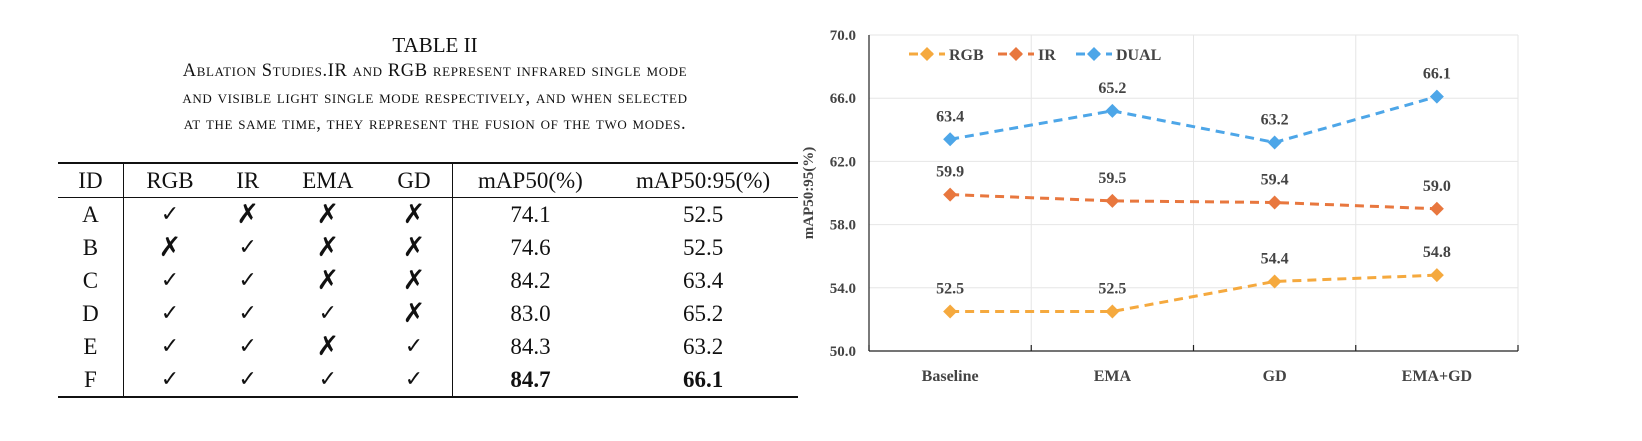 The width and height of the screenshot is (1642, 441). I want to click on table-cell-map5095: 63.4, so click(703, 280).